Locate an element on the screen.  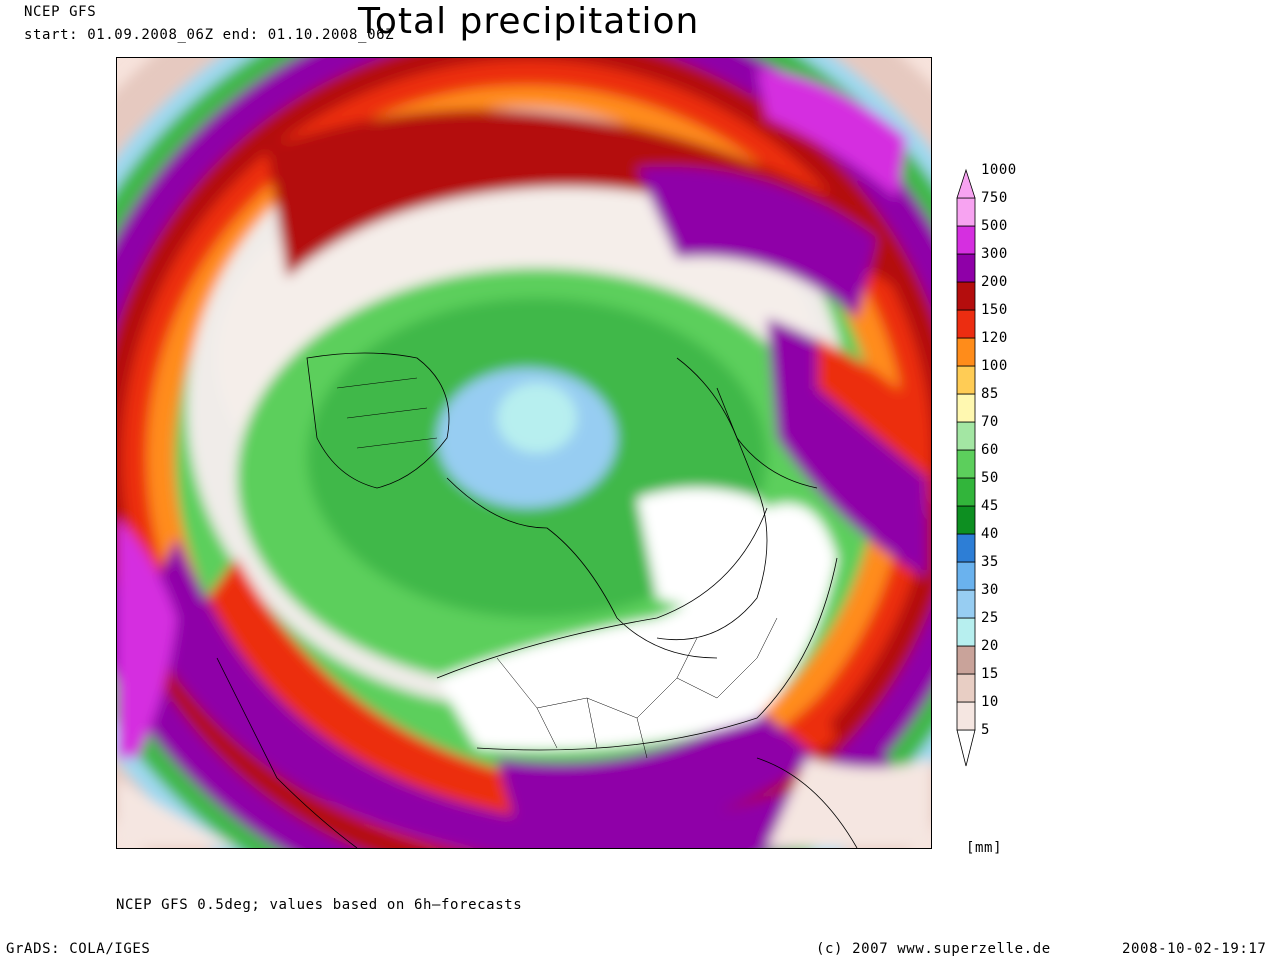
copyright-notice: (c) 2007 www.superzelle.de is located at coordinates (933, 949).